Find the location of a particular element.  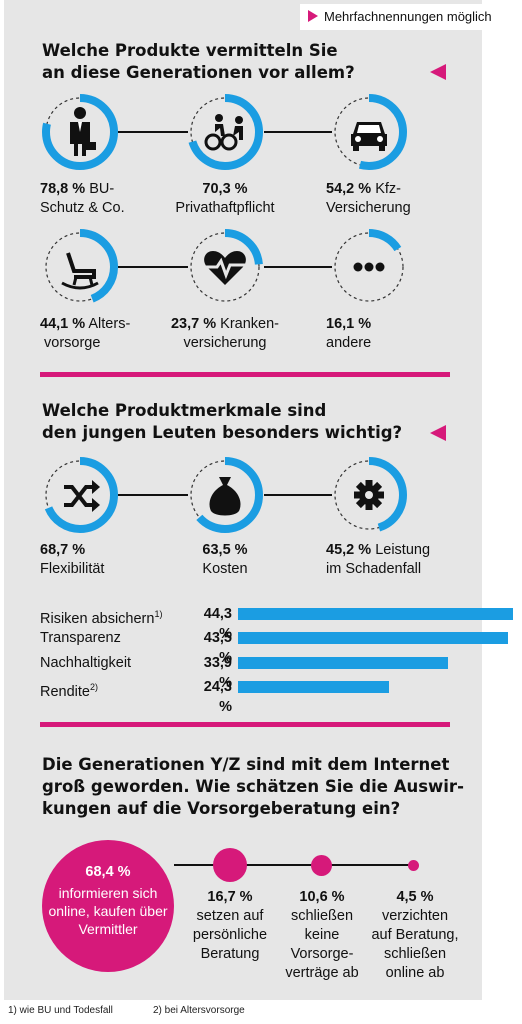

car-icon is located at coordinates (369, 132).